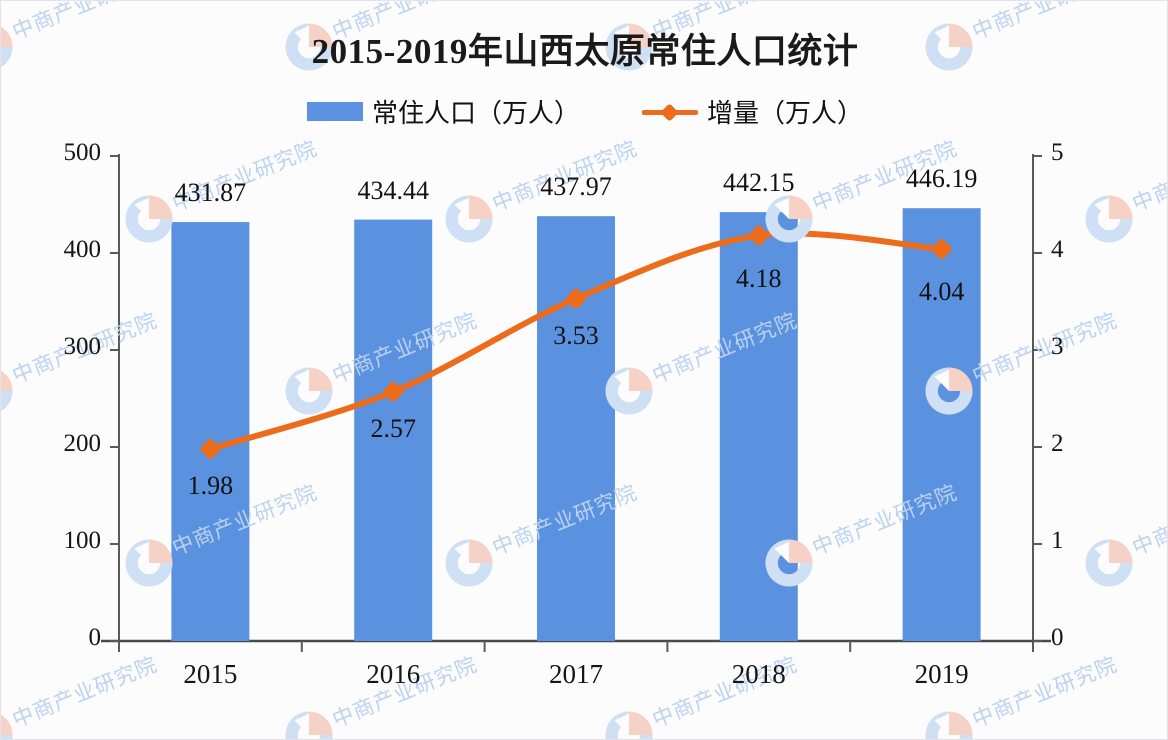 This screenshot has height=740, width=1168. What do you see at coordinates (941, 249) in the screenshot?
I see `line-marker-2019` at bounding box center [941, 249].